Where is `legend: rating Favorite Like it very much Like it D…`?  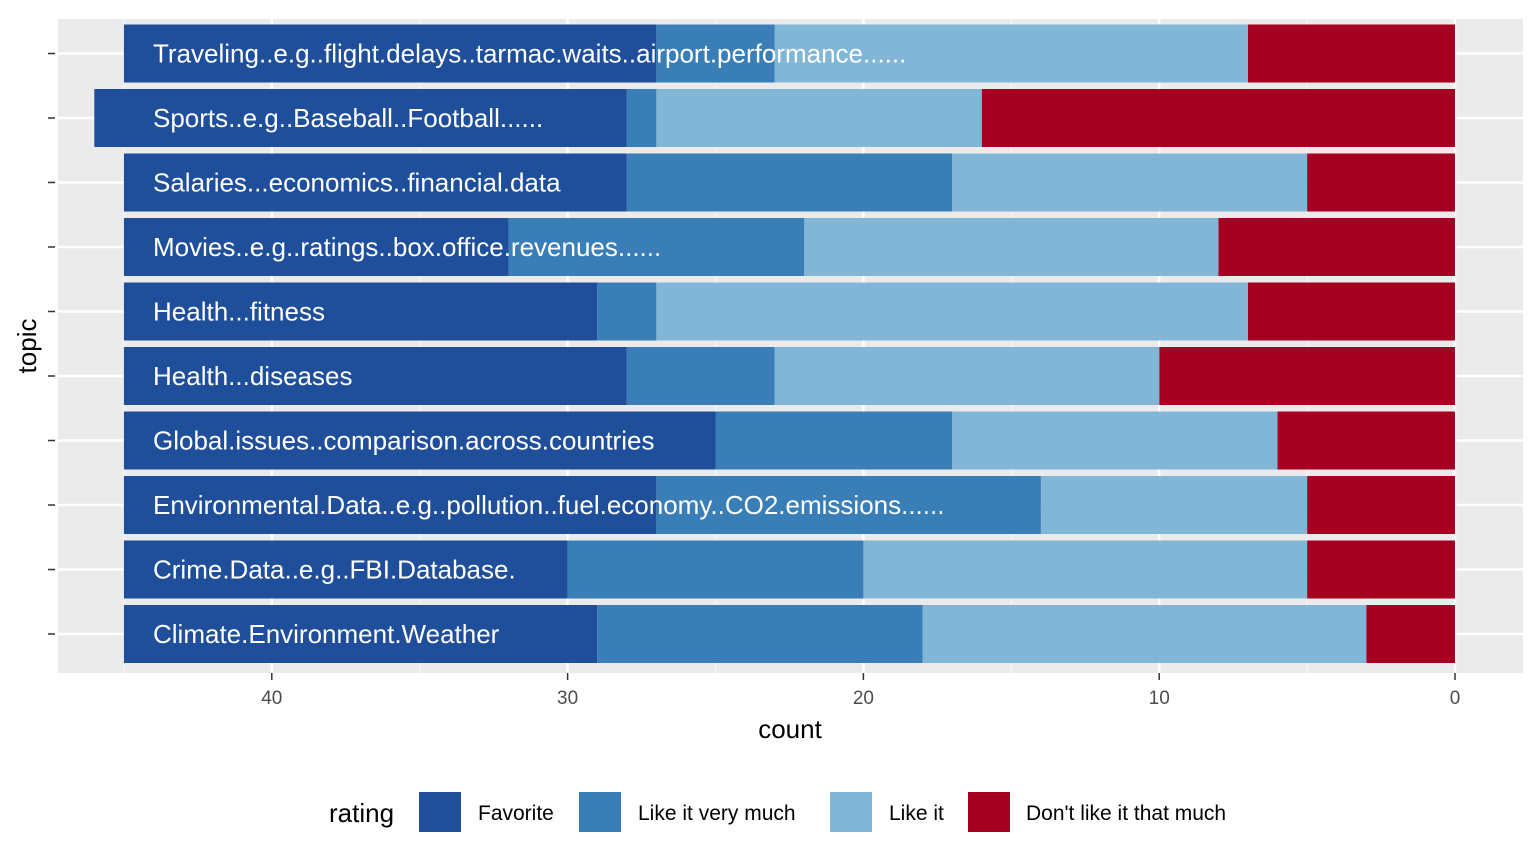
legend: rating Favorite Like it very much Like it D… is located at coordinates (777, 812).